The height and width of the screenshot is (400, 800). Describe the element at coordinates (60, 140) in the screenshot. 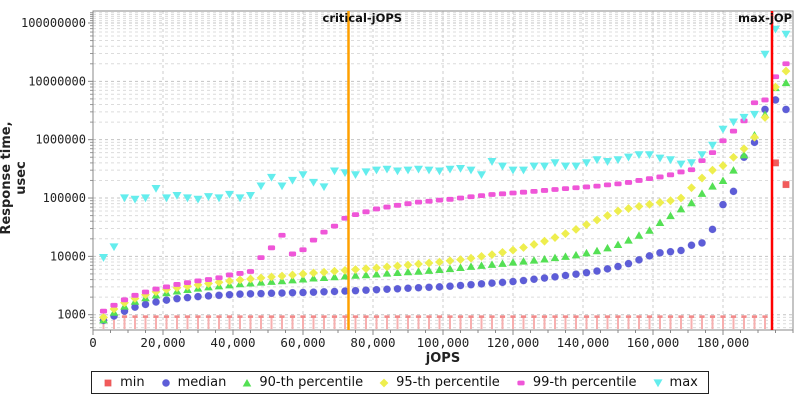

I see `y-tick-label: 1000000` at that location.